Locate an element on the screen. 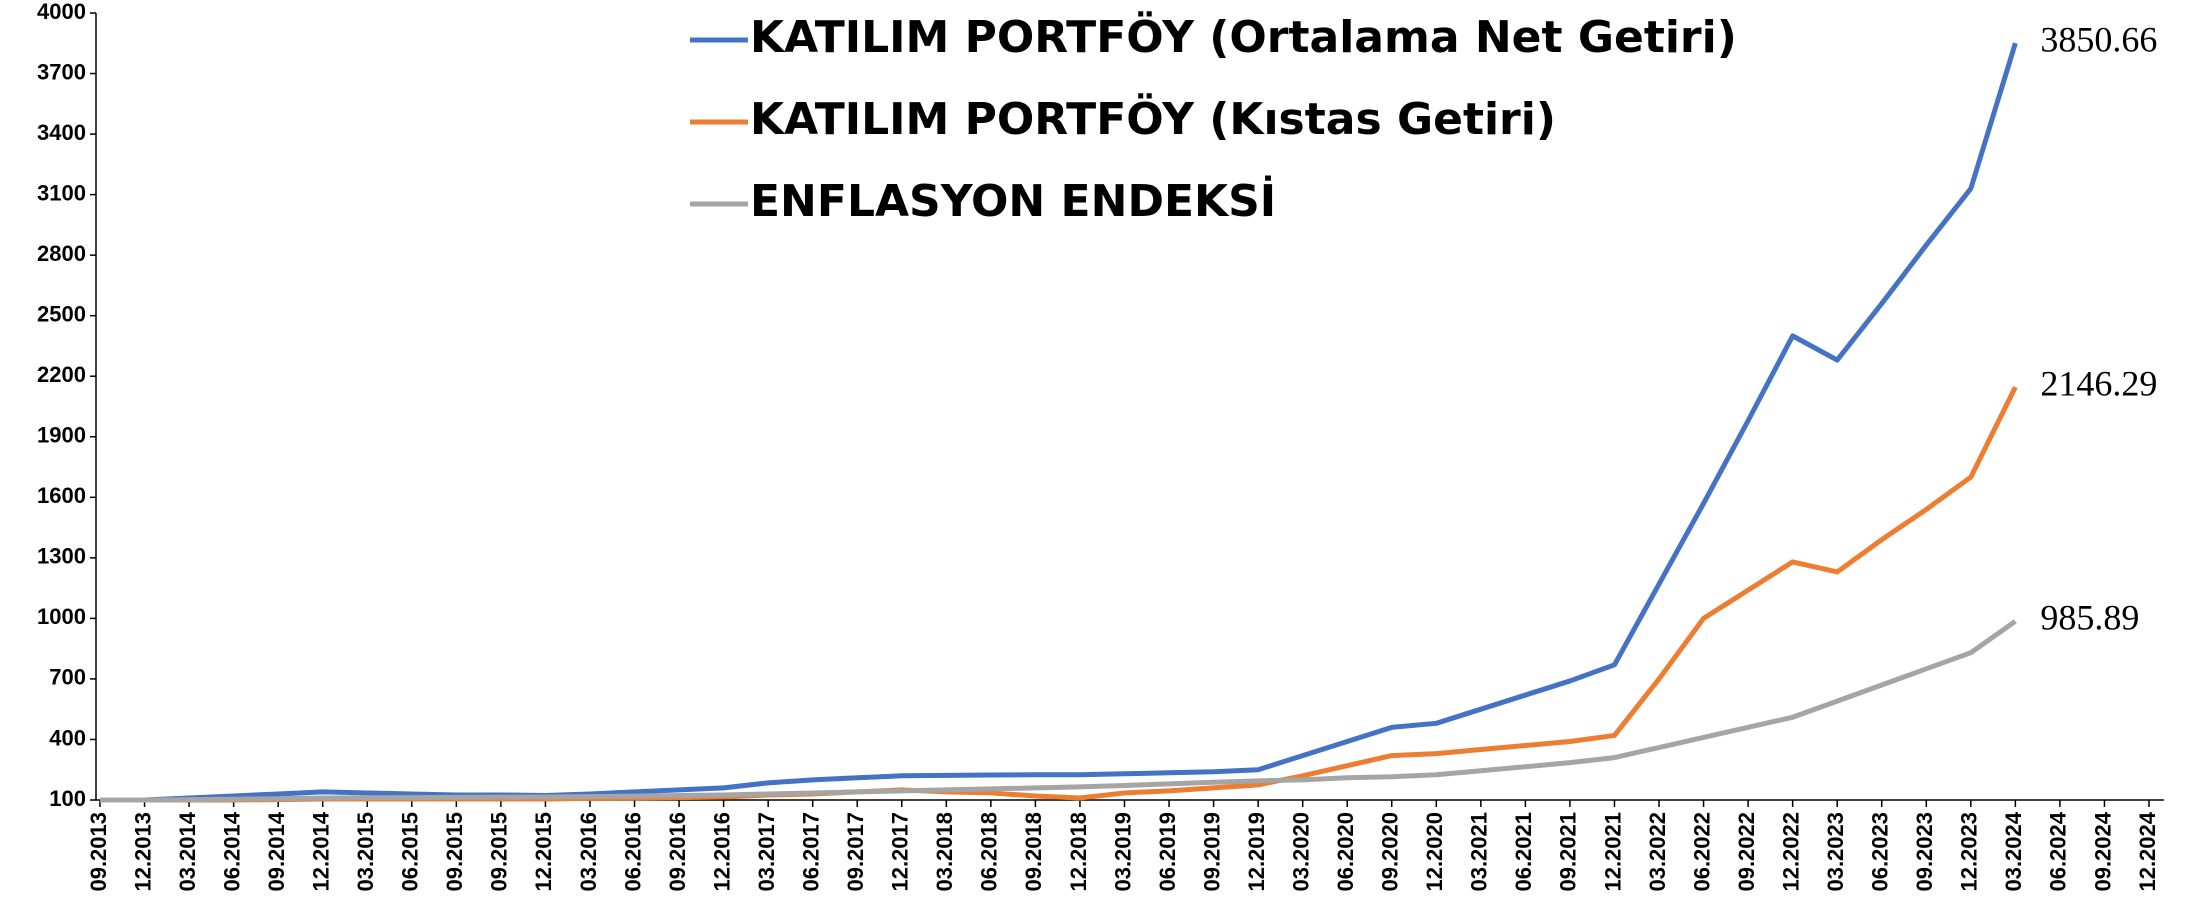 The width and height of the screenshot is (2209, 900). x-tick-label: 09.2016 is located at coordinates (677, 852).